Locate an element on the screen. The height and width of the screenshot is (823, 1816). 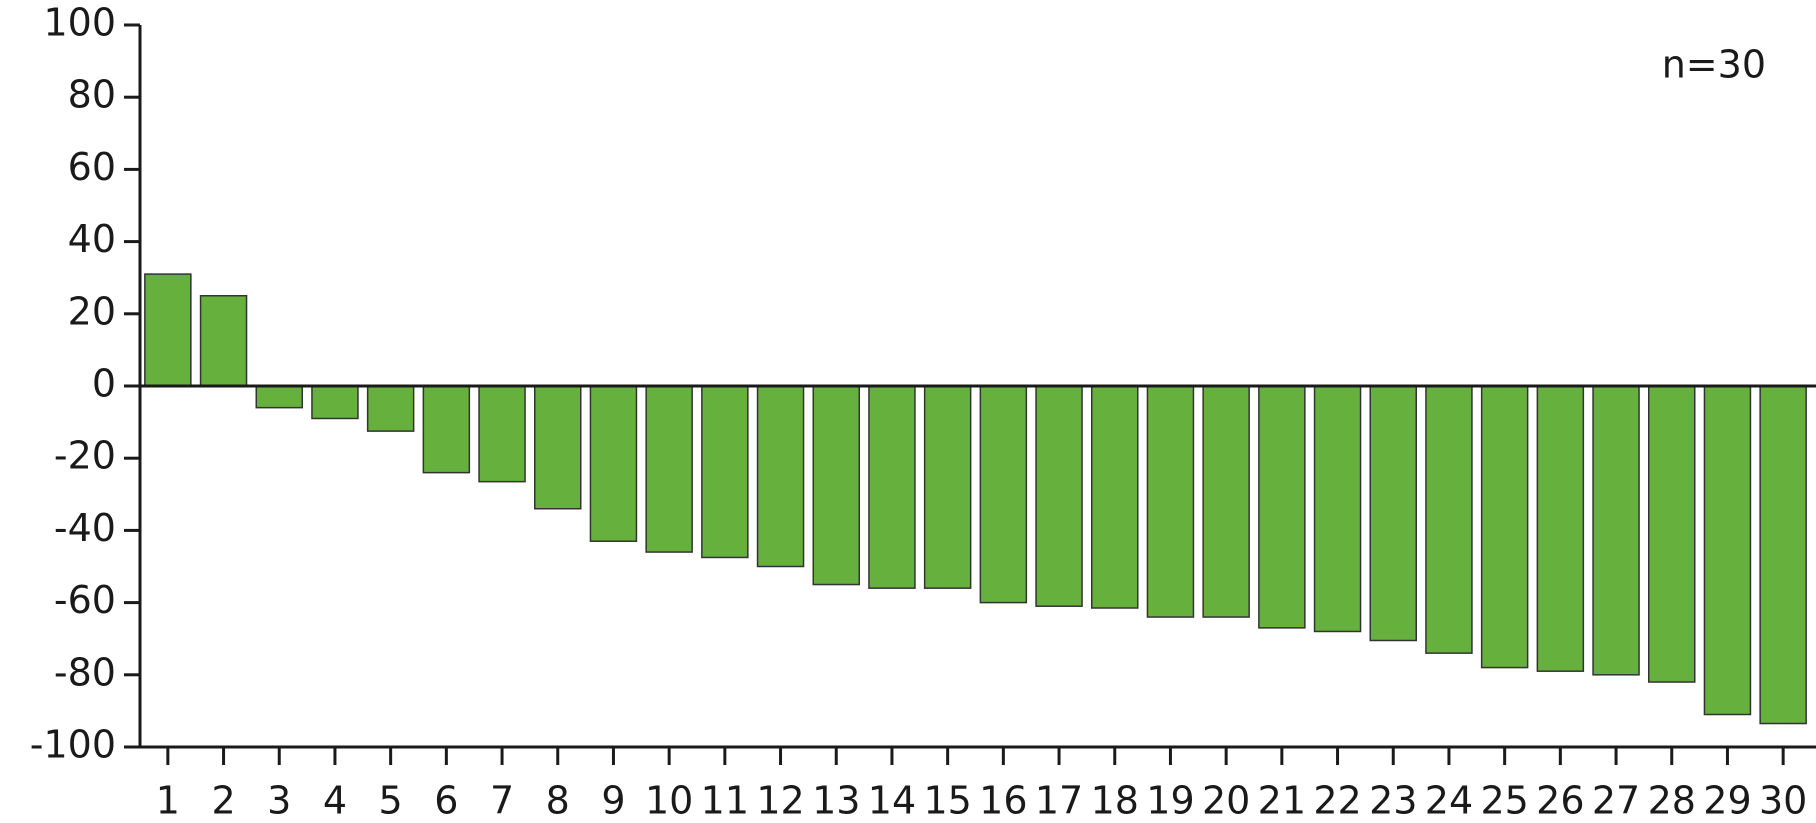
y-tick-label: -60 is located at coordinates (85, 600).